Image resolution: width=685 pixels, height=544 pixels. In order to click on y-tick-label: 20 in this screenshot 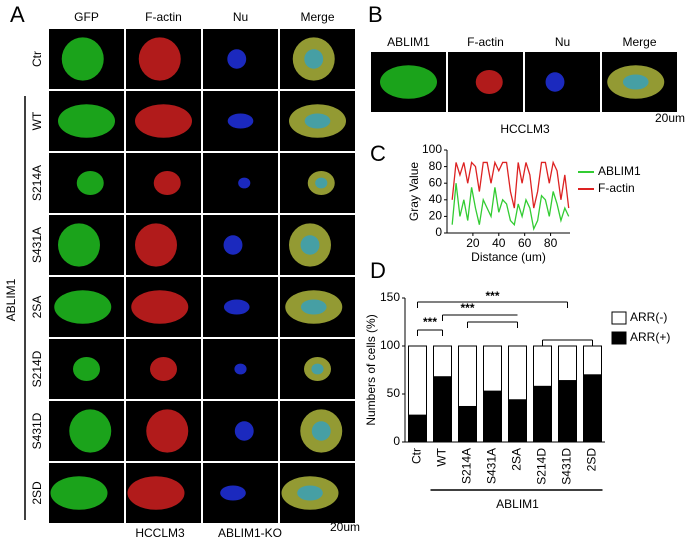, I will do `click(436, 216)`.